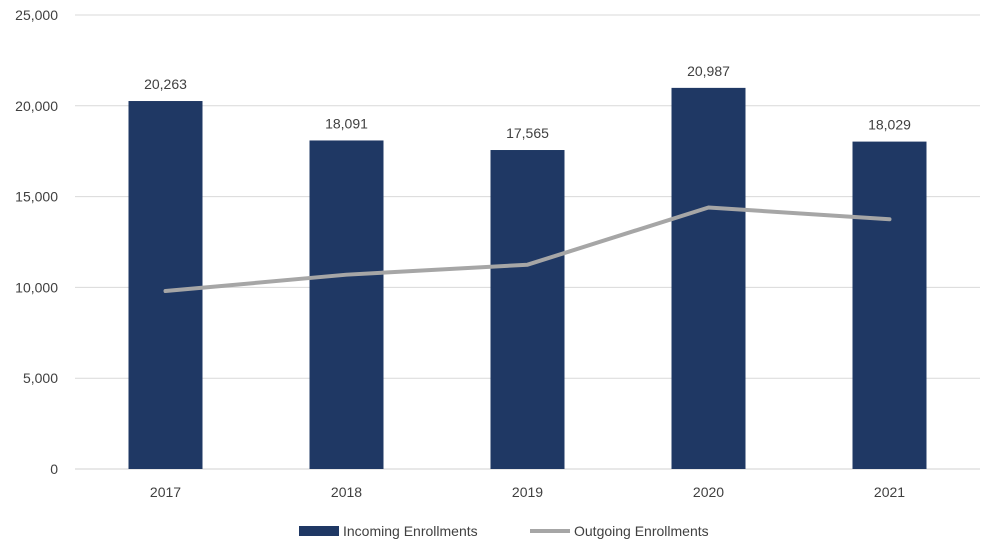 Image resolution: width=995 pixels, height=544 pixels. What do you see at coordinates (889, 492) in the screenshot?
I see `x-tick-label-2021: 2021` at bounding box center [889, 492].